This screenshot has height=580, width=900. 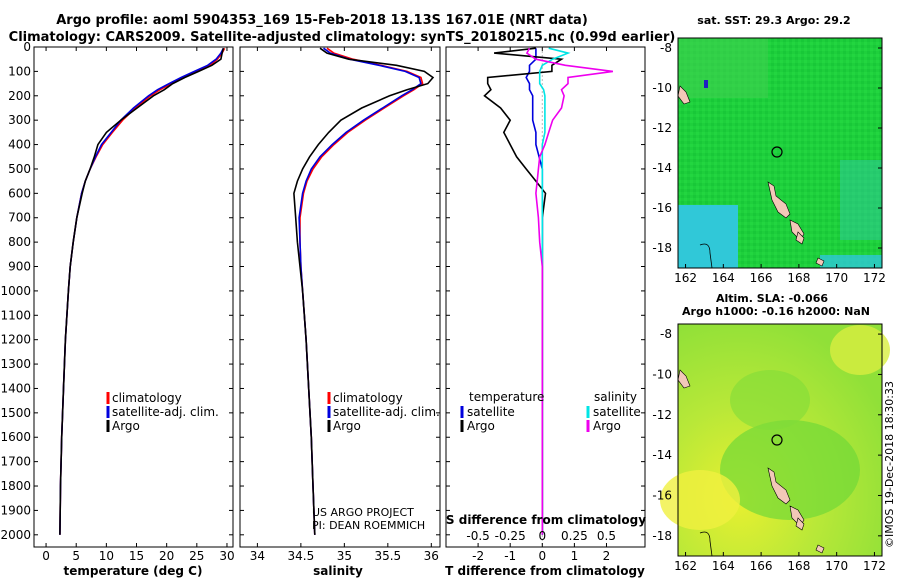 I want to click on imos-timestamp: ©IMOS 19-Dec-2018 18:30:33, so click(x=889, y=464).